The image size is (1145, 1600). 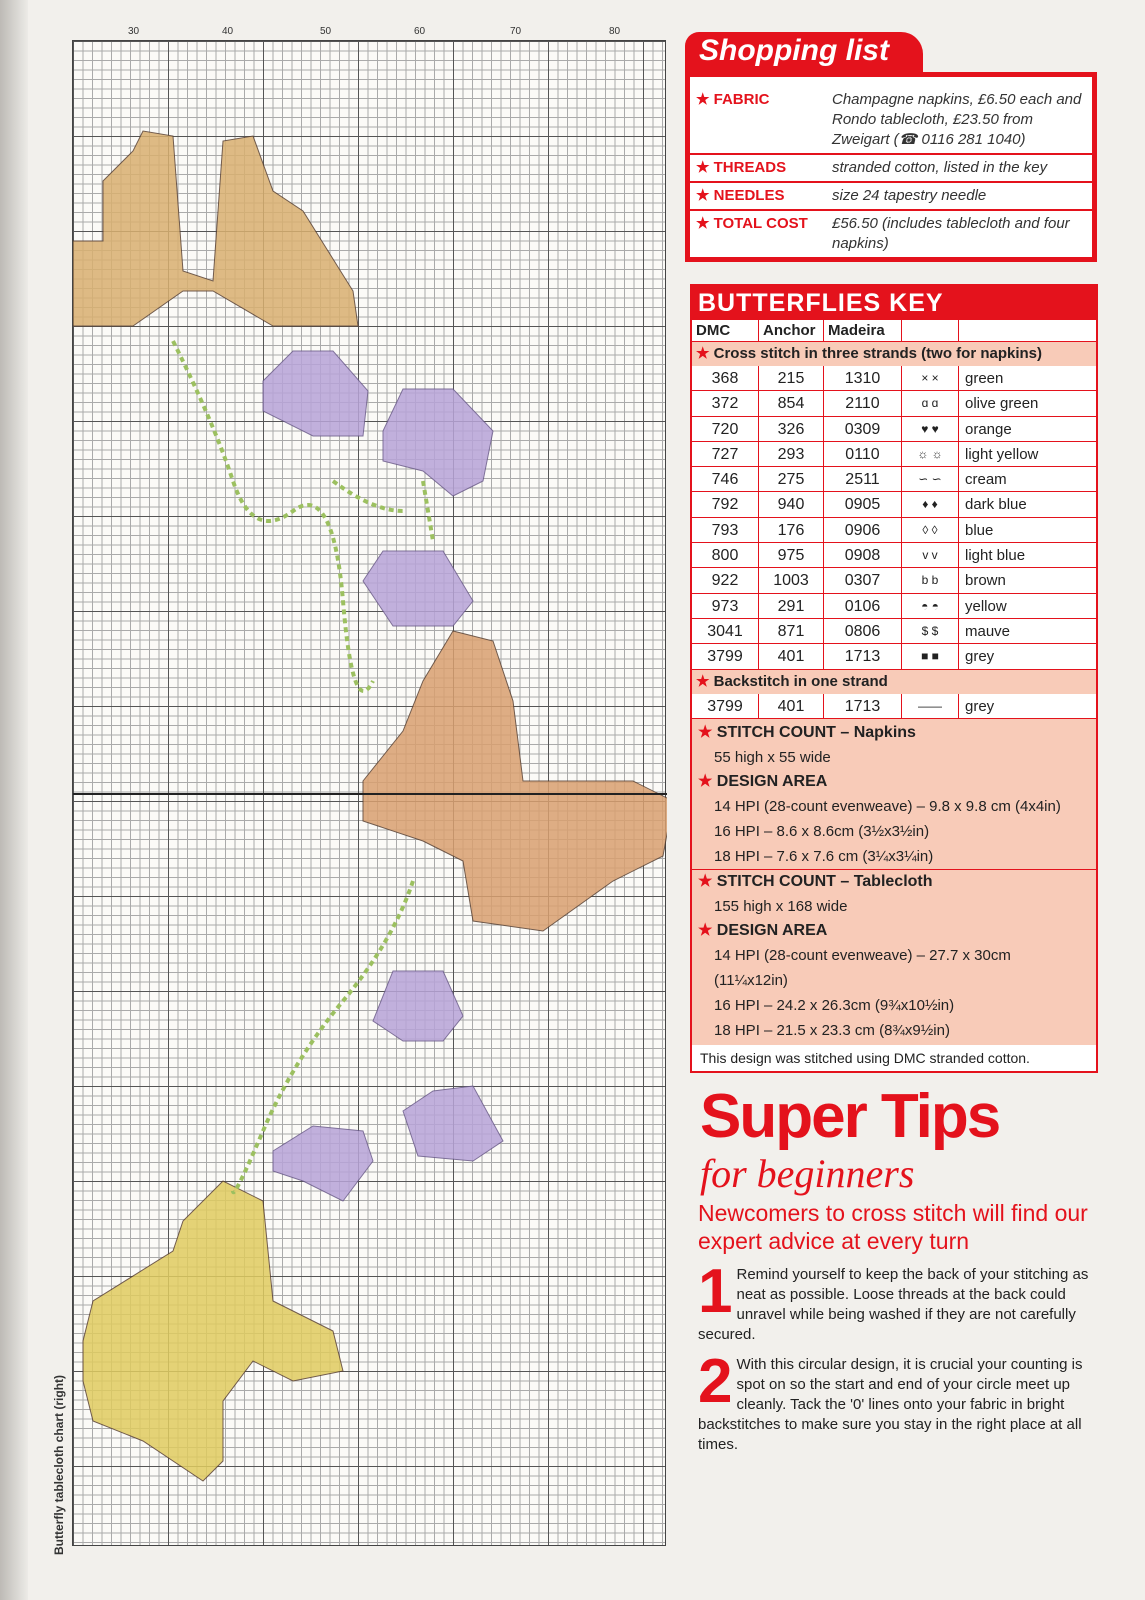 I want to click on key-row: 727 293 0110 ☼ ☼ light yellow, so click(x=894, y=454).